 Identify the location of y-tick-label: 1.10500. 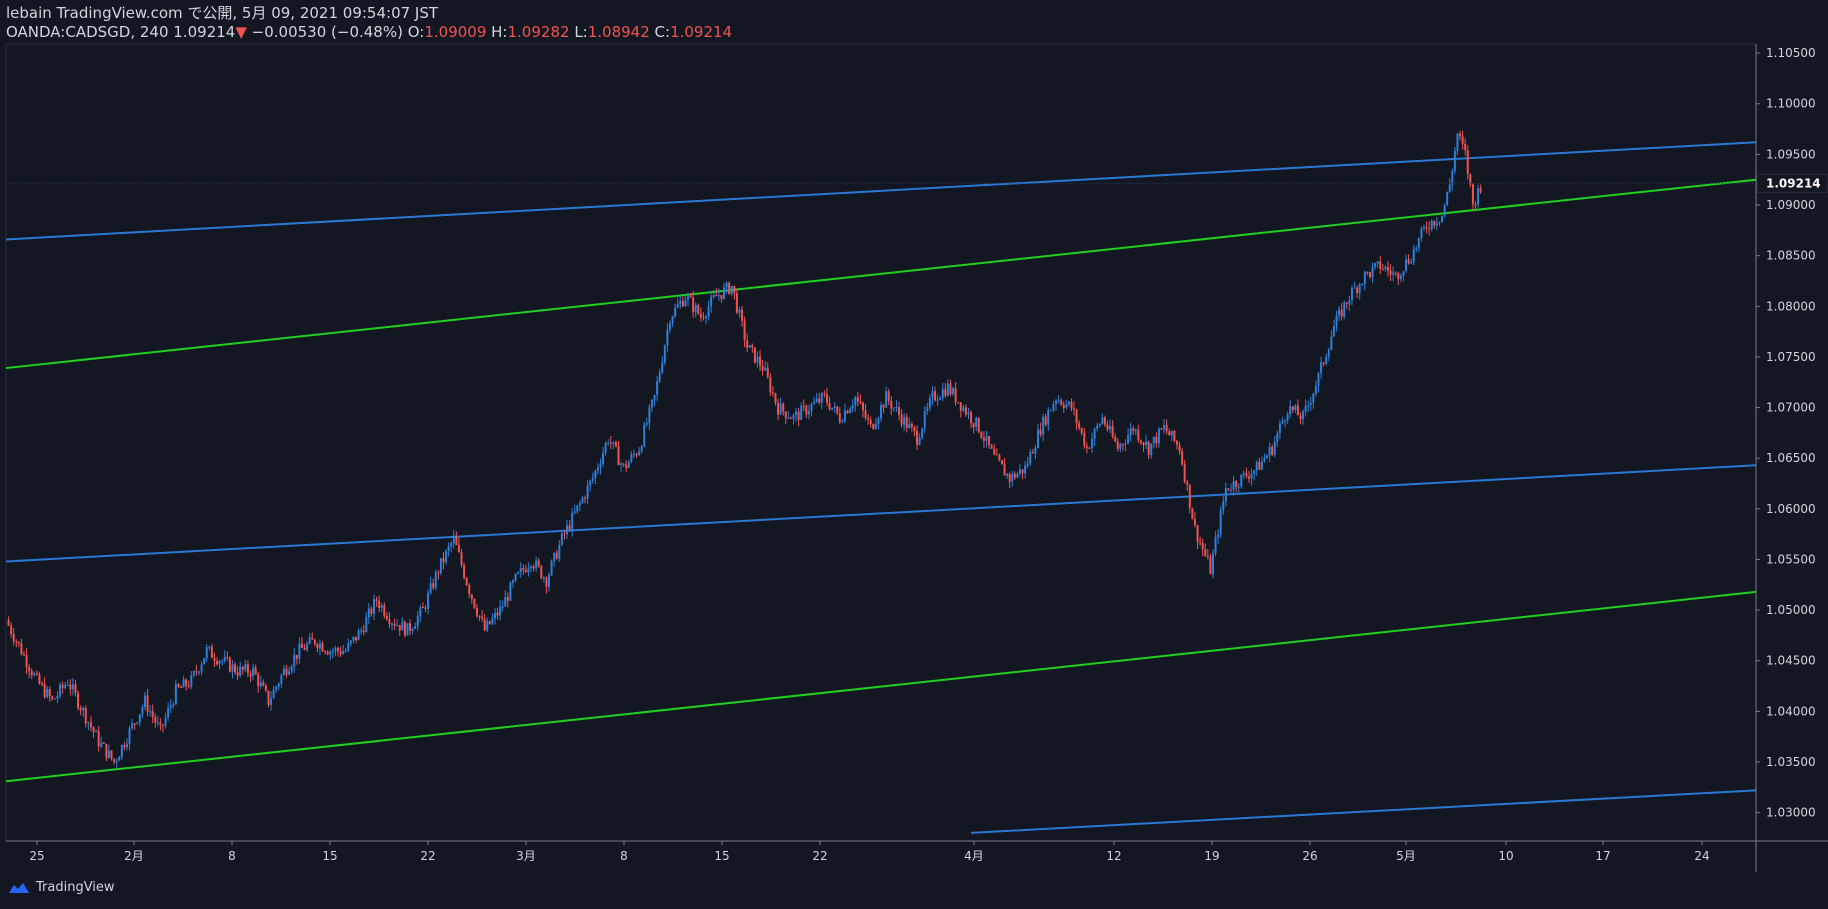
(1791, 53).